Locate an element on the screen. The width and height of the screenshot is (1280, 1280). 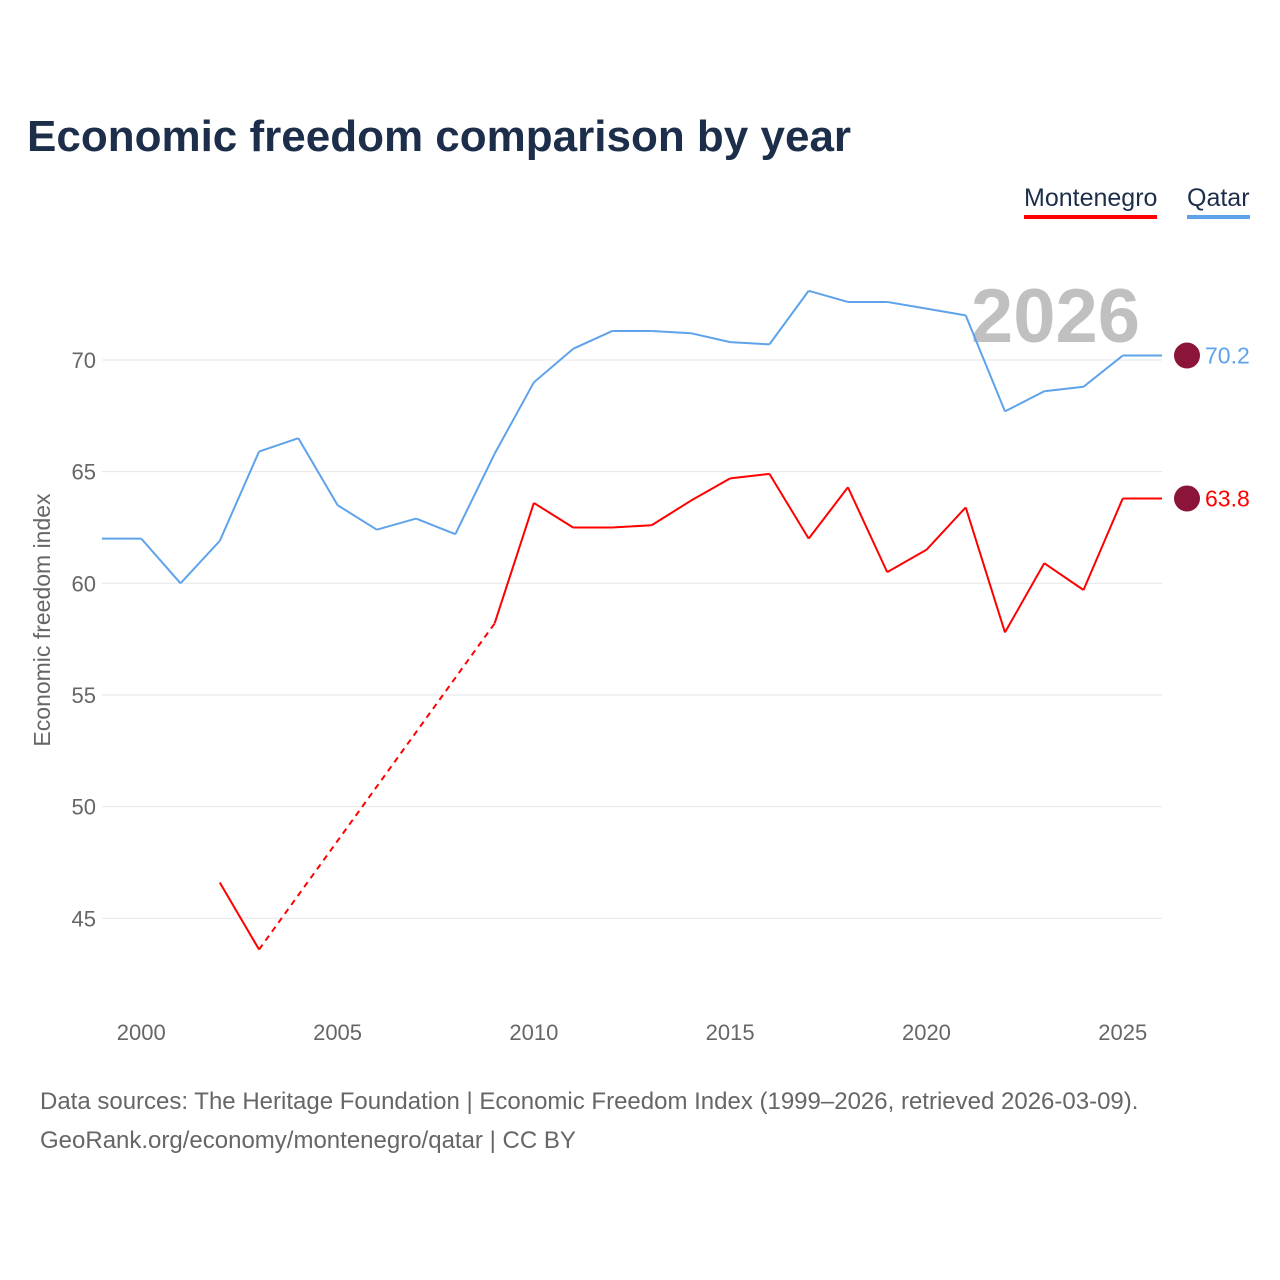
x-tick-label: 2005 is located at coordinates (337, 1032).